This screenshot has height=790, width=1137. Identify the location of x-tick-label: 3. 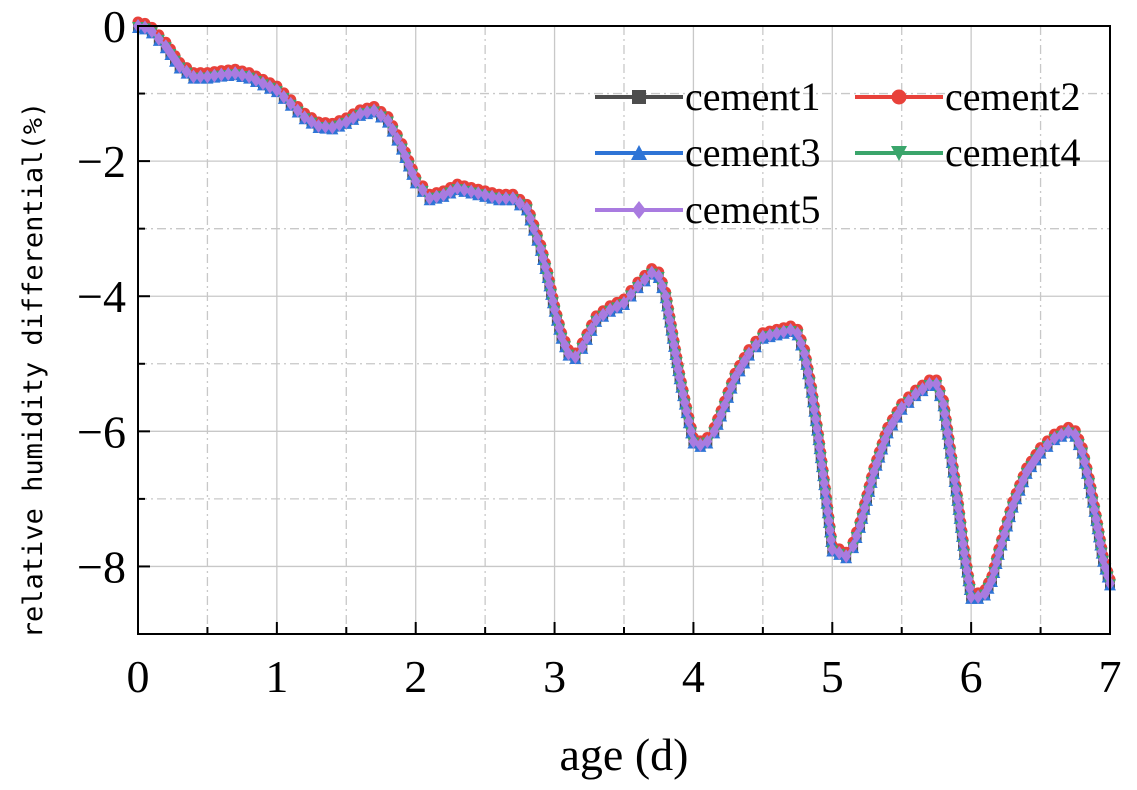
(554, 676).